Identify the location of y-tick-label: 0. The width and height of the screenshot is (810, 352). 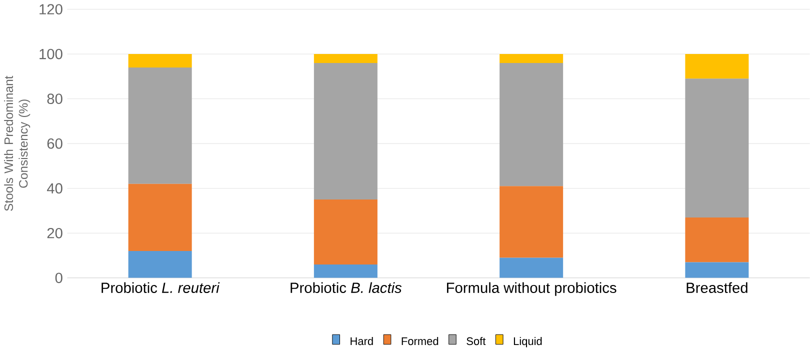
(58, 278).